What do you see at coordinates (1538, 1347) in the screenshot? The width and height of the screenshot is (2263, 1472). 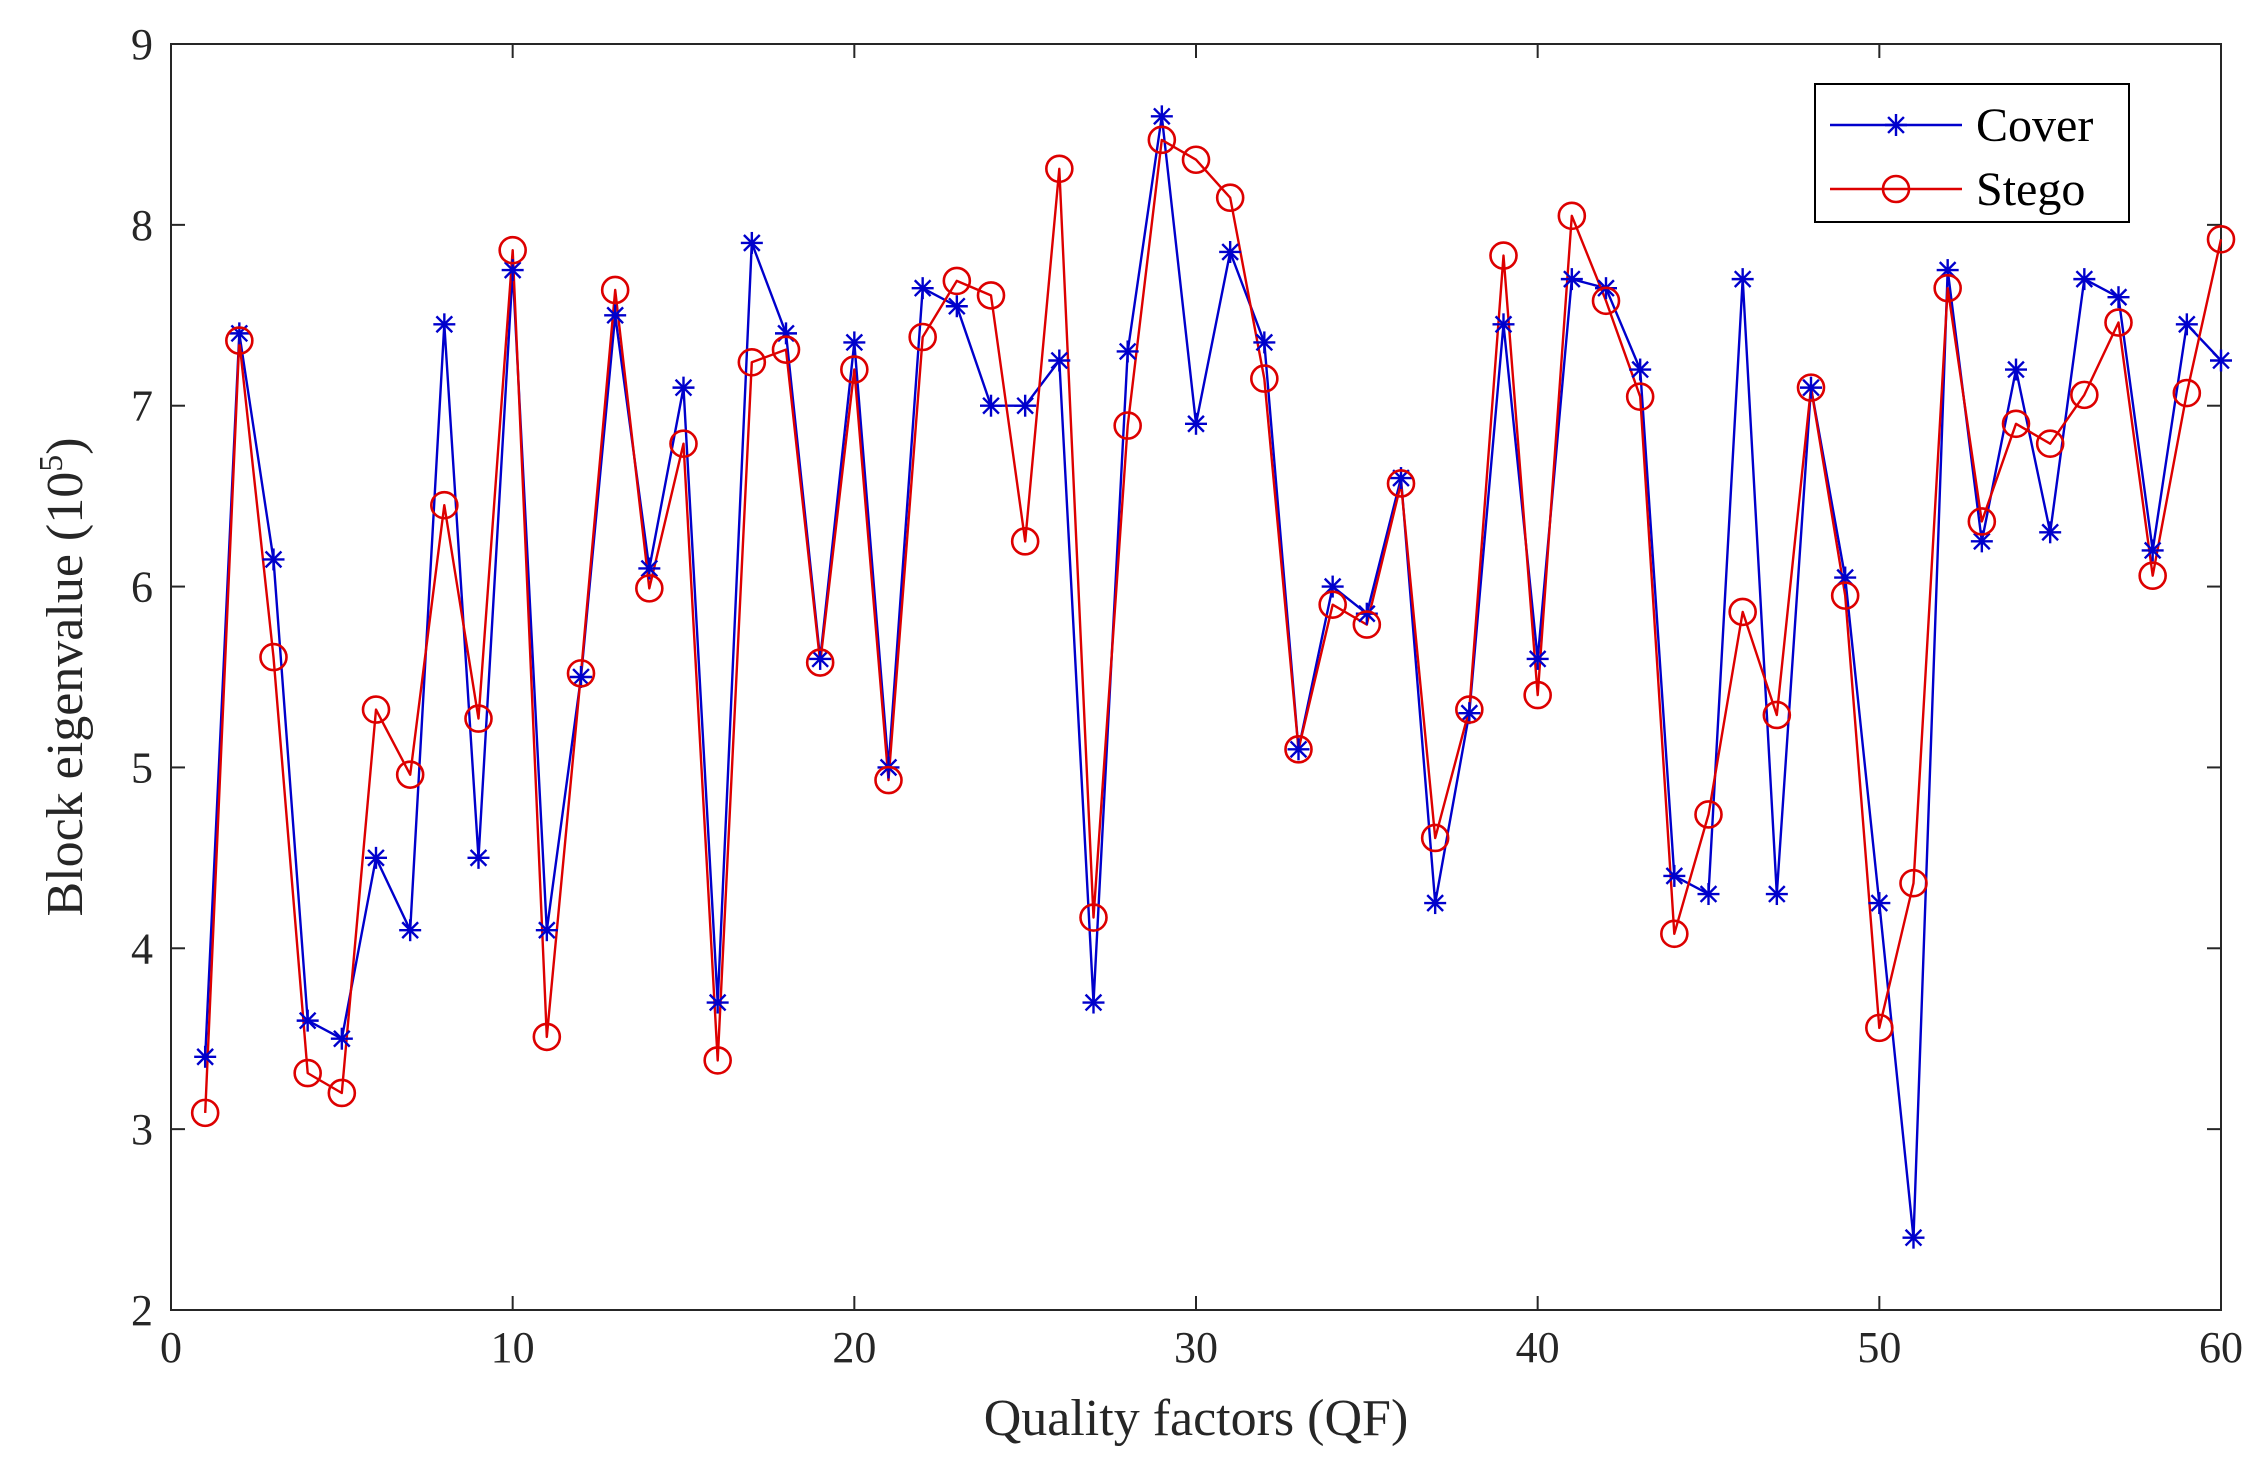 I see `x-tick-label: 40` at bounding box center [1538, 1347].